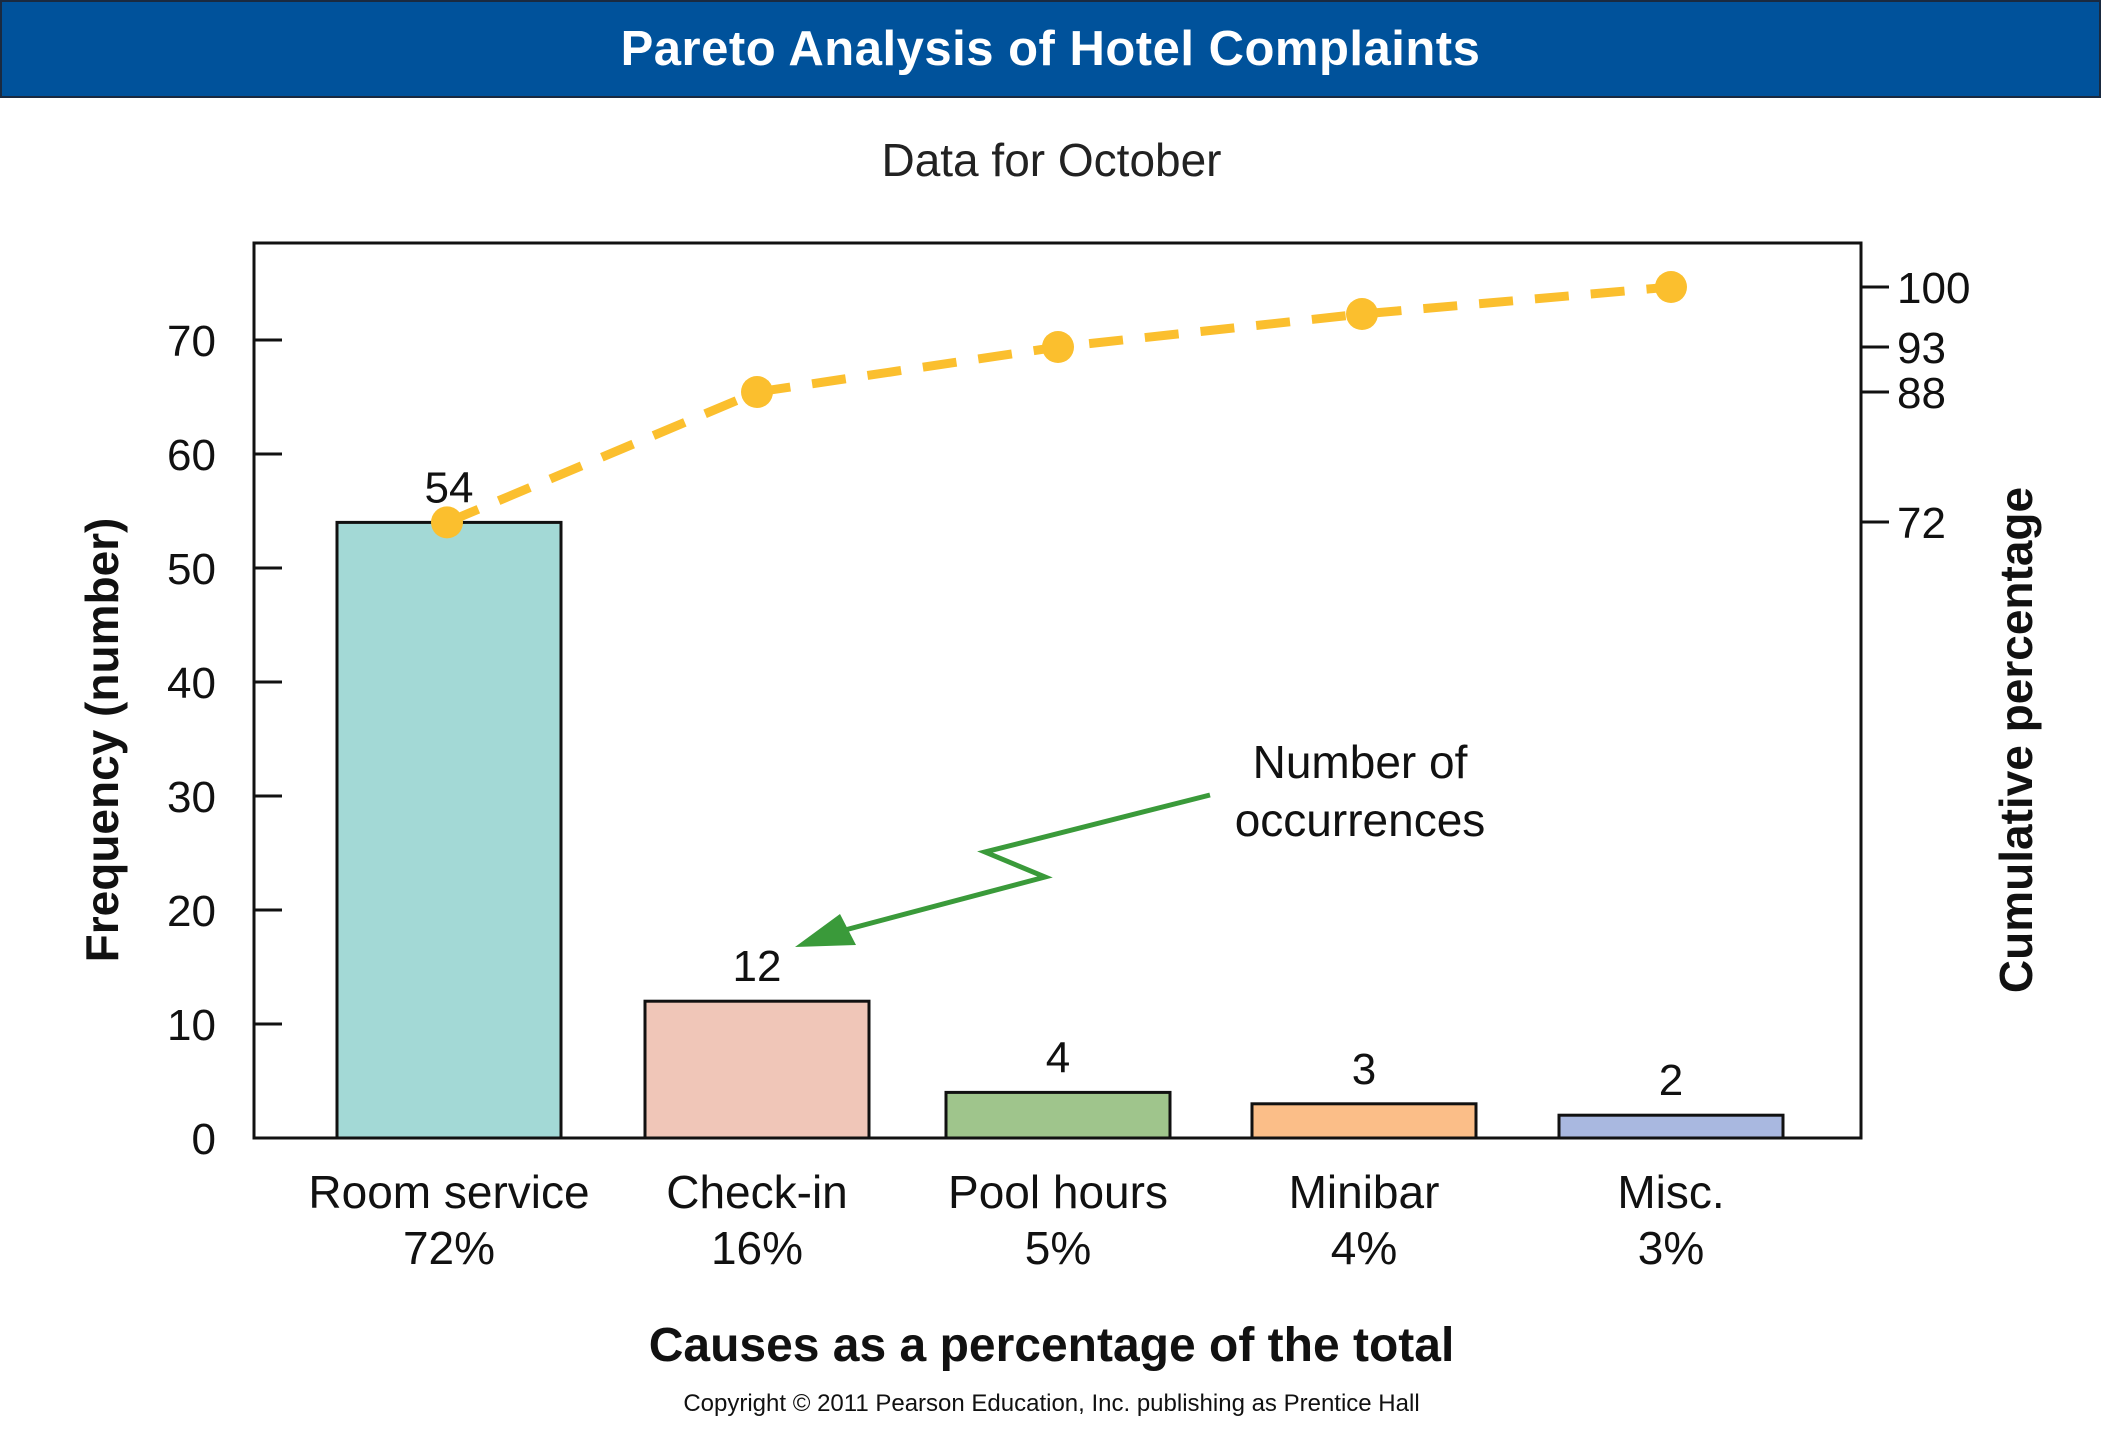 This screenshot has height=1438, width=2103. I want to click on y-tick-label: 50, so click(191, 569).